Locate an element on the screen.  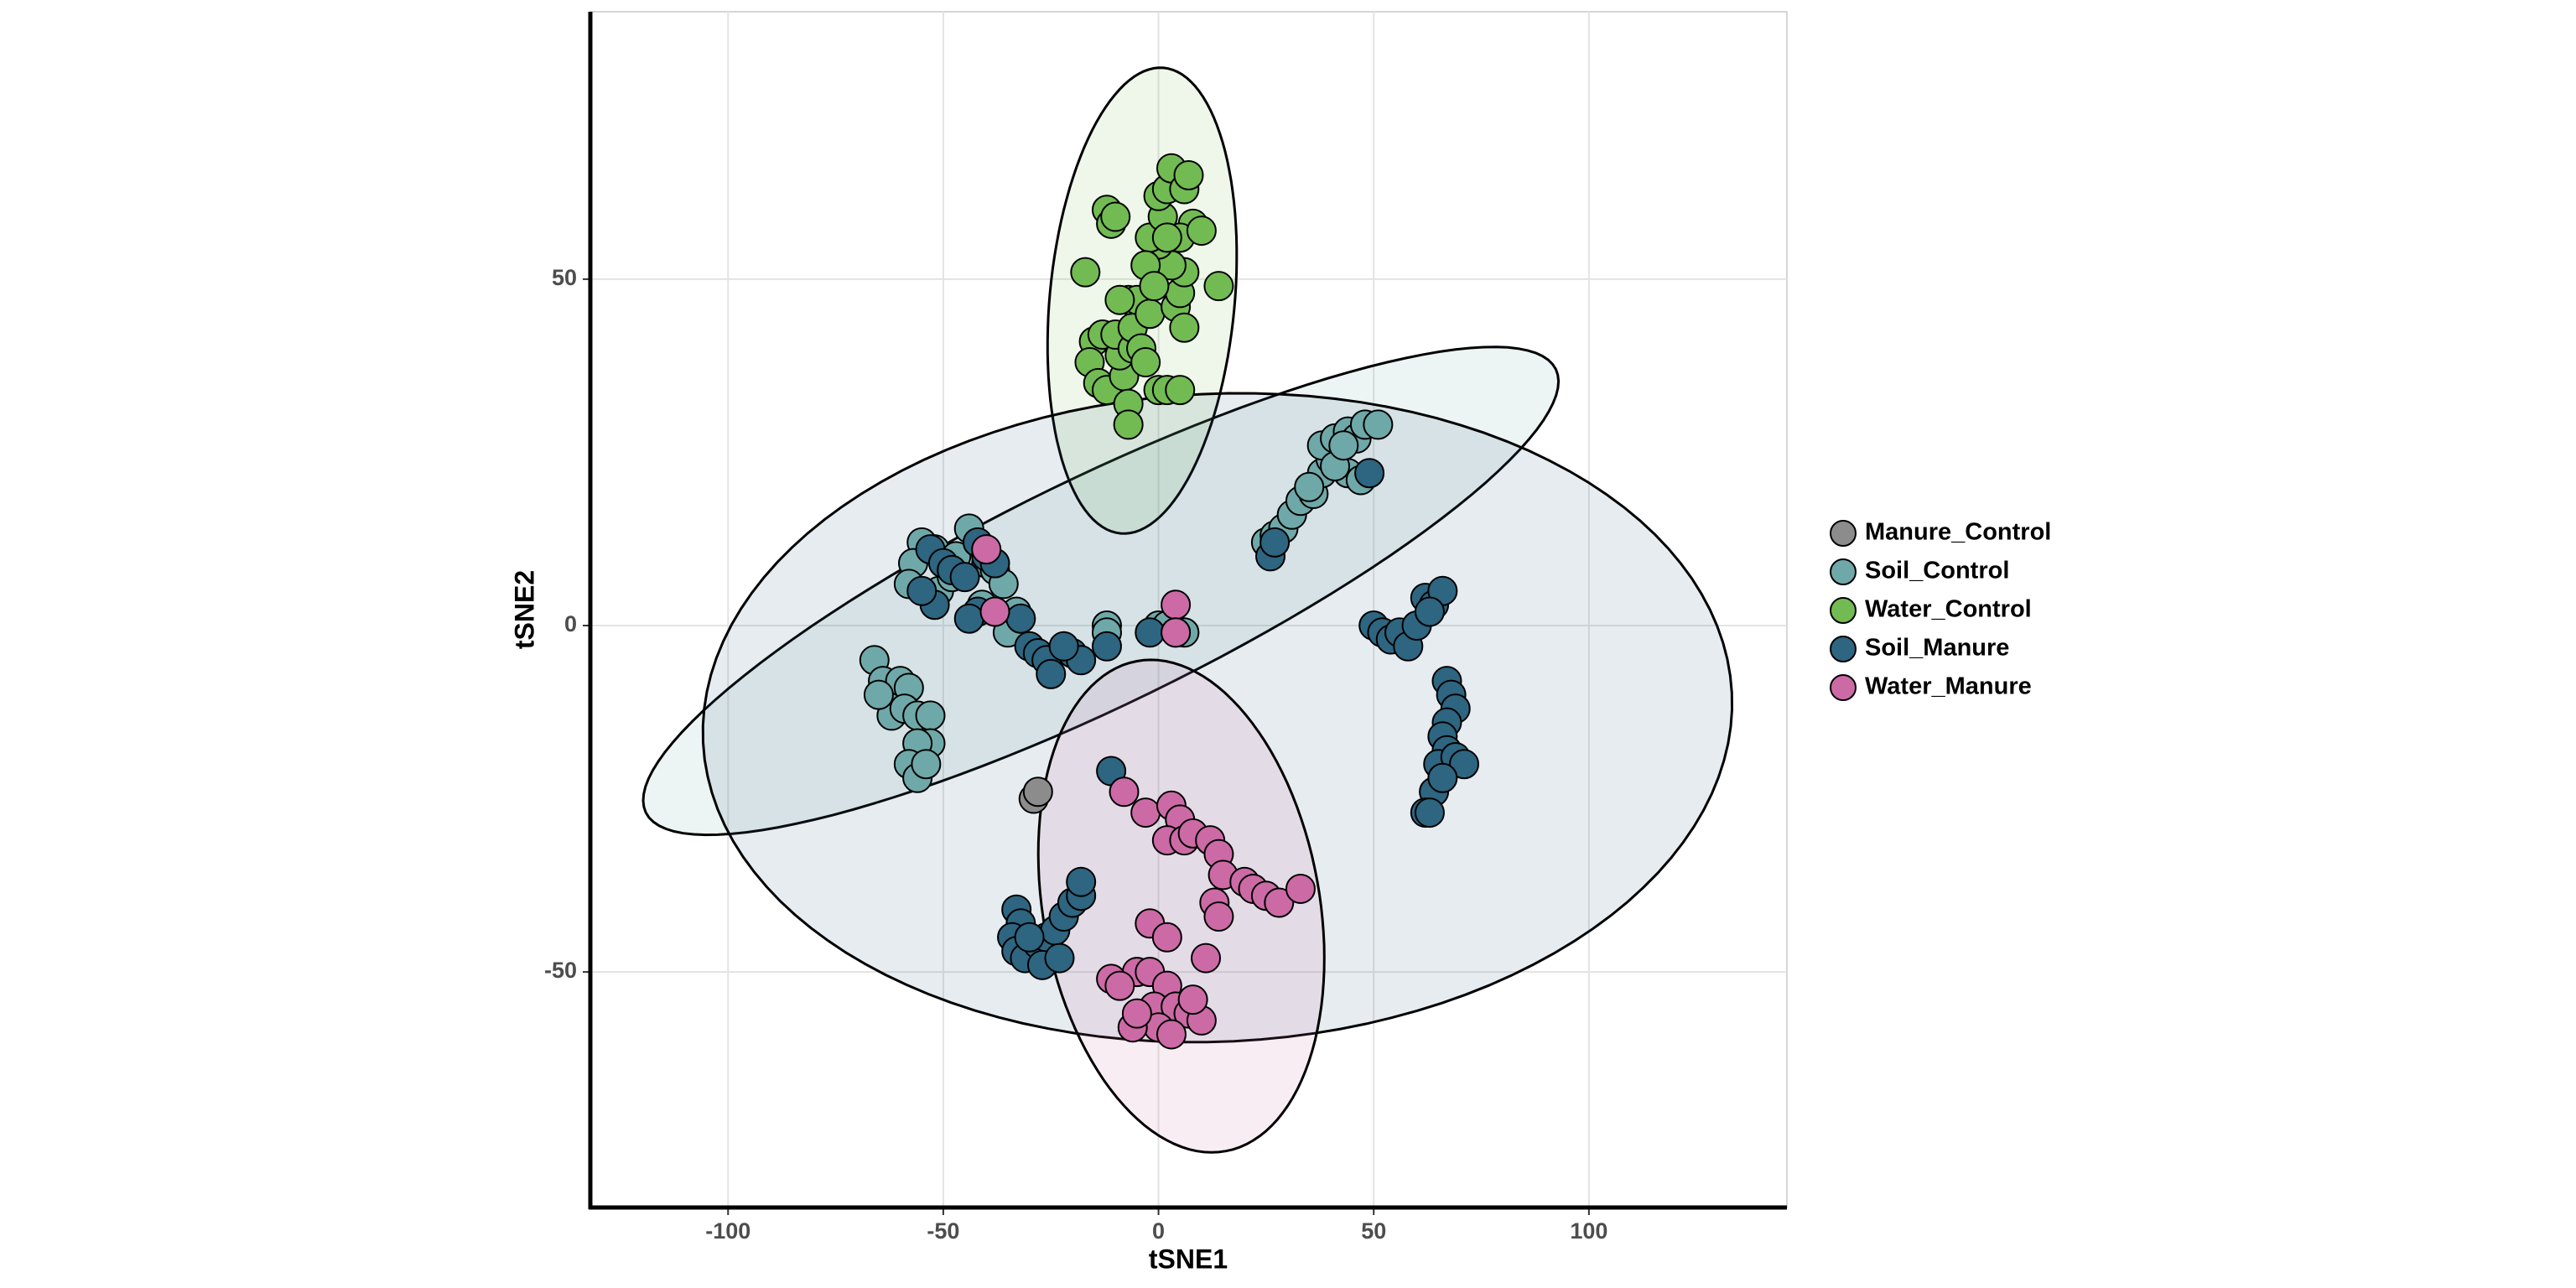
y-tick-label: -50 is located at coordinates (560, 970).